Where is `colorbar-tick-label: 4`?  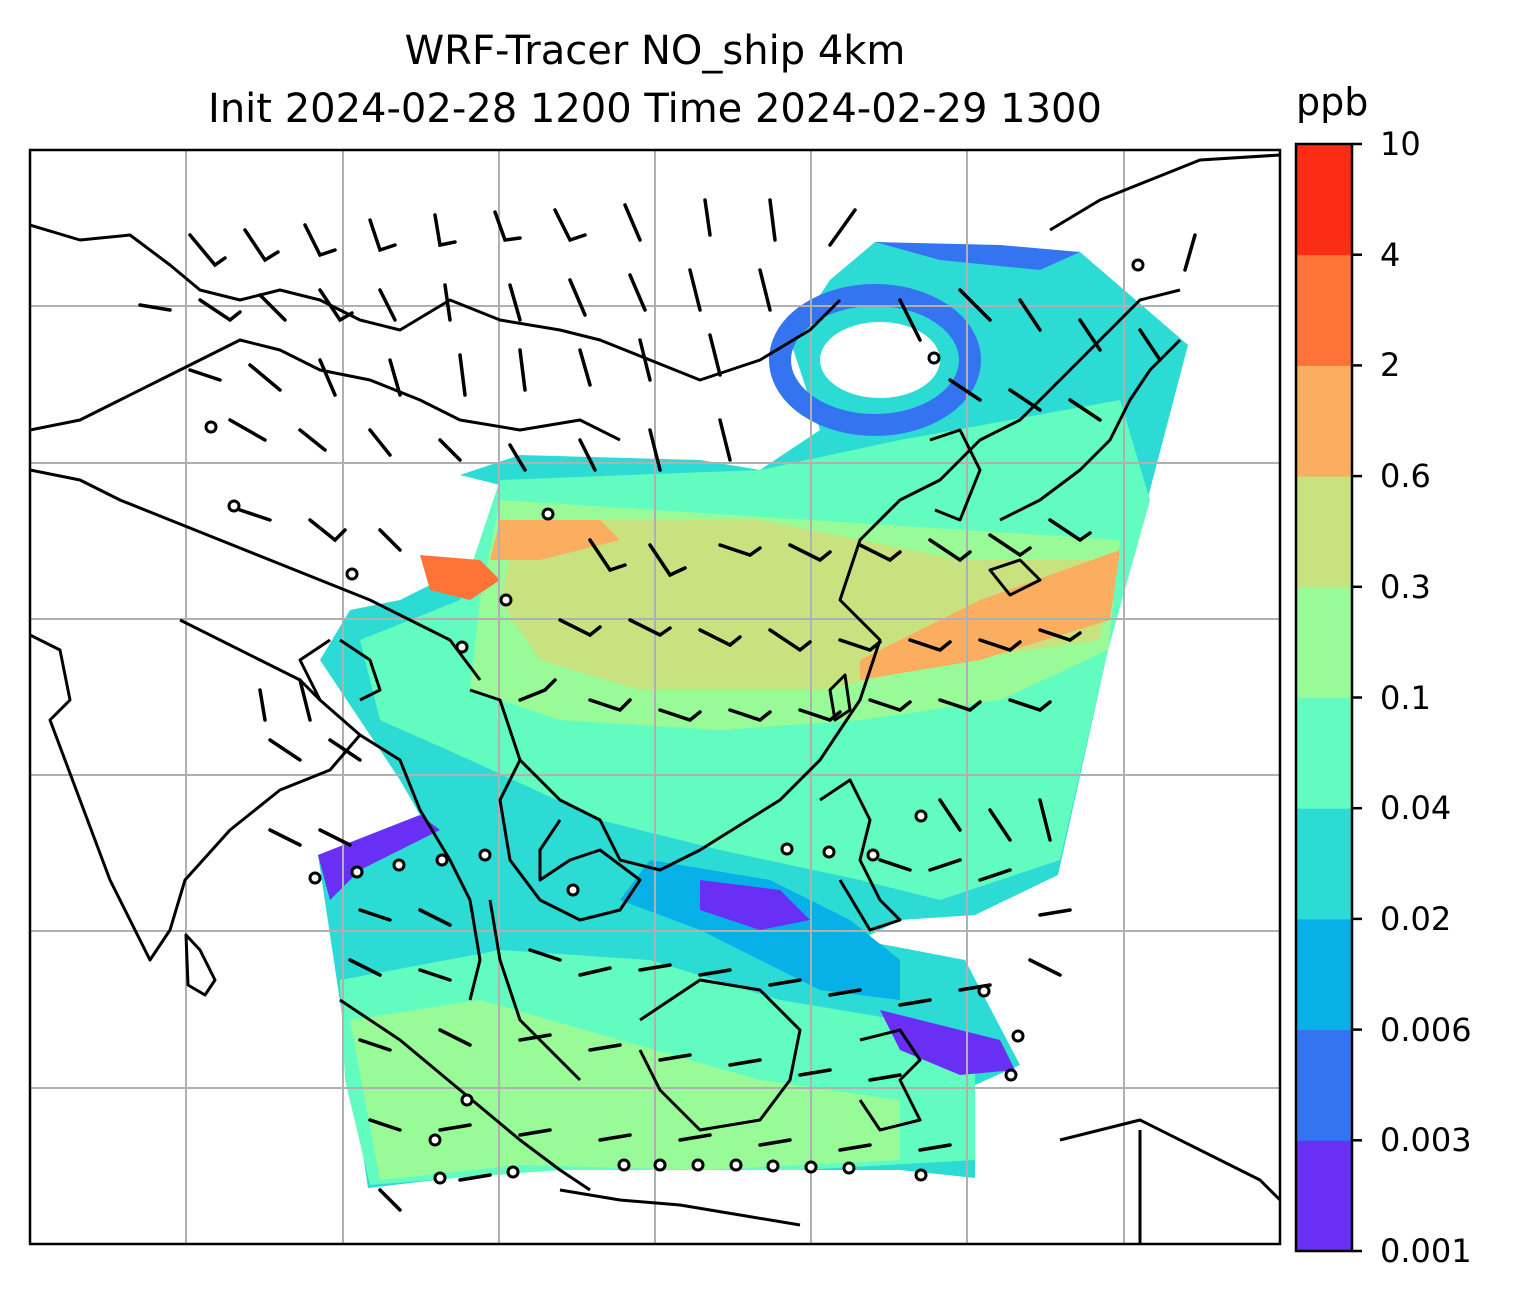 colorbar-tick-label: 4 is located at coordinates (1390, 254).